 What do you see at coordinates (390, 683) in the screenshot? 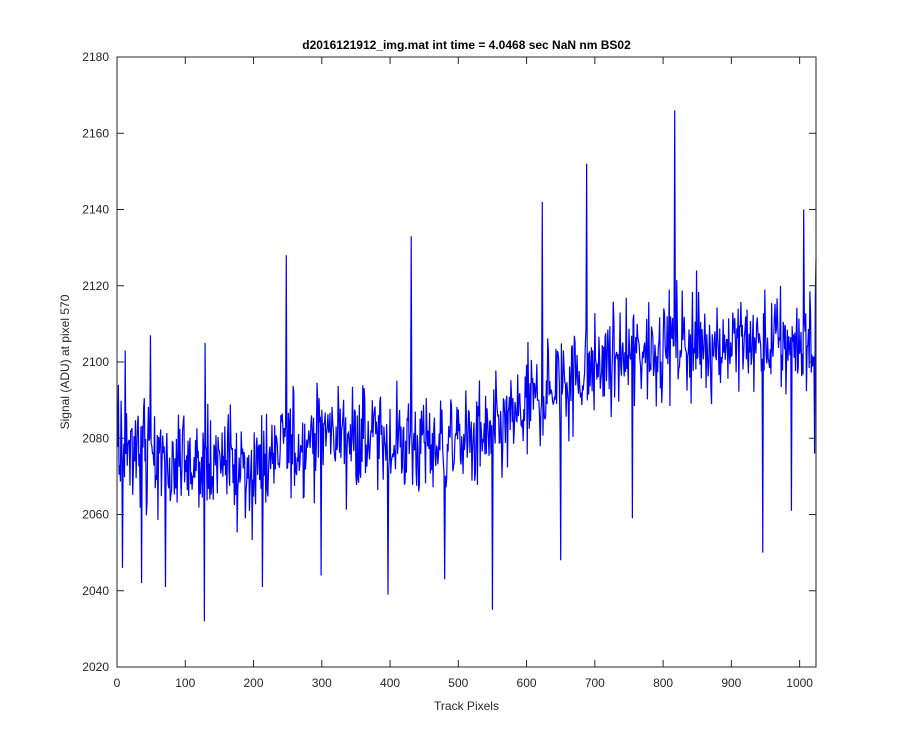
I see `x-tick-label: 400` at bounding box center [390, 683].